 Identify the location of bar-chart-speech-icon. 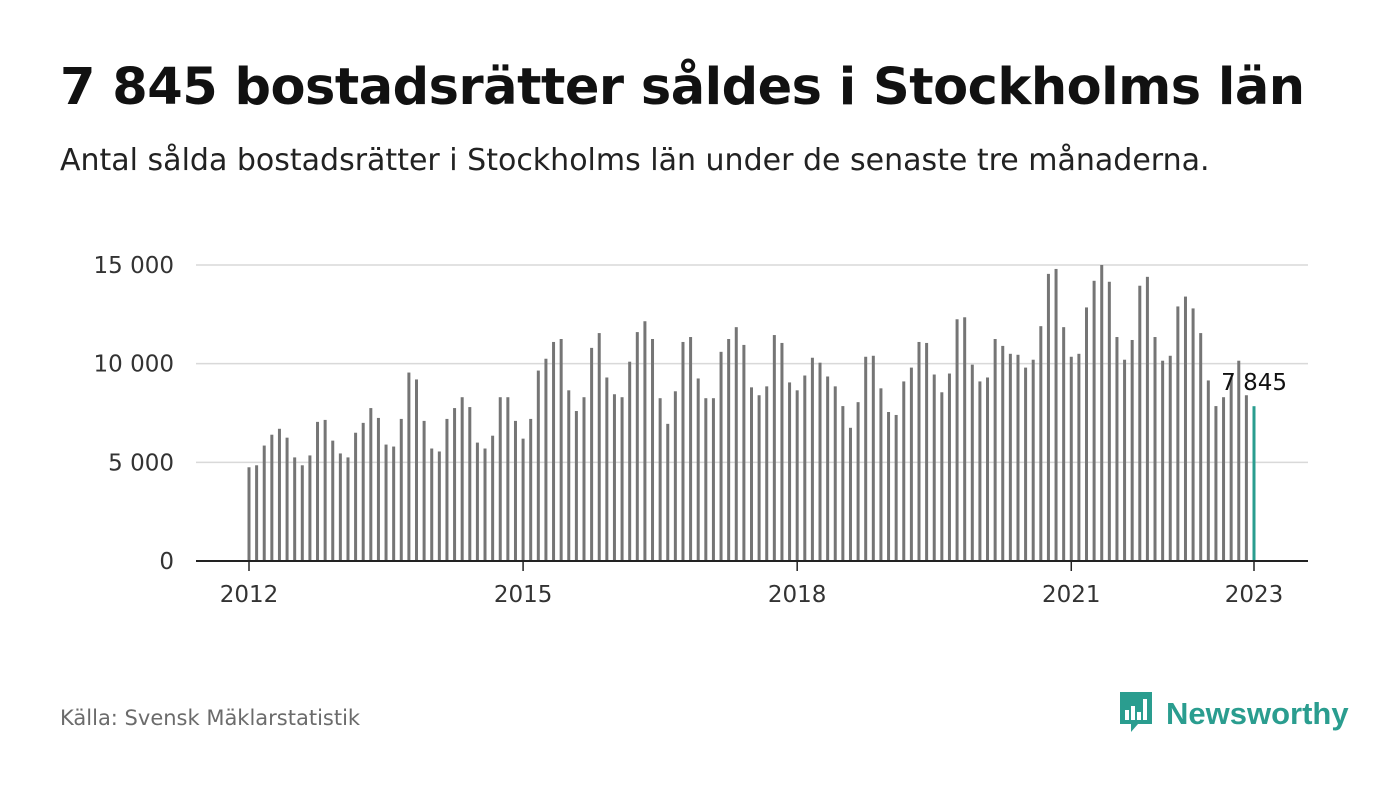
(1136, 714).